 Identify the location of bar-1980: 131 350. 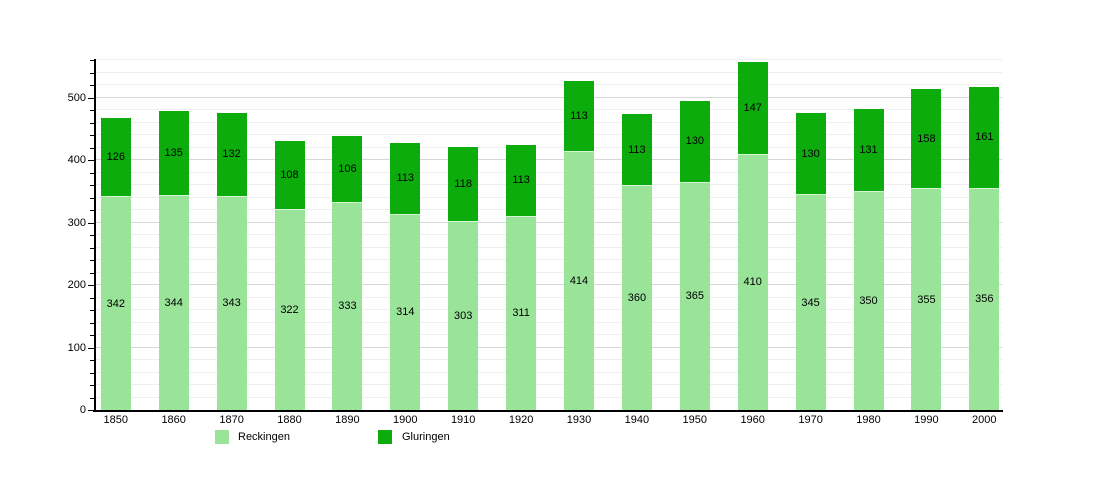
(868, 259).